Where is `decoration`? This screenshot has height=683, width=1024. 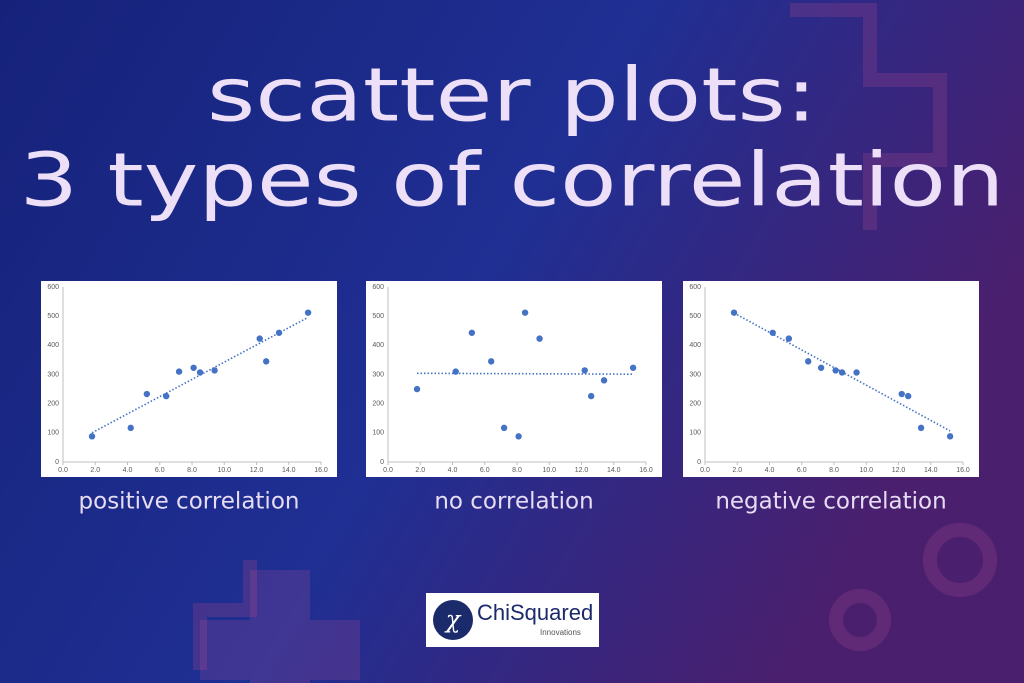
decoration is located at coordinates (280, 626).